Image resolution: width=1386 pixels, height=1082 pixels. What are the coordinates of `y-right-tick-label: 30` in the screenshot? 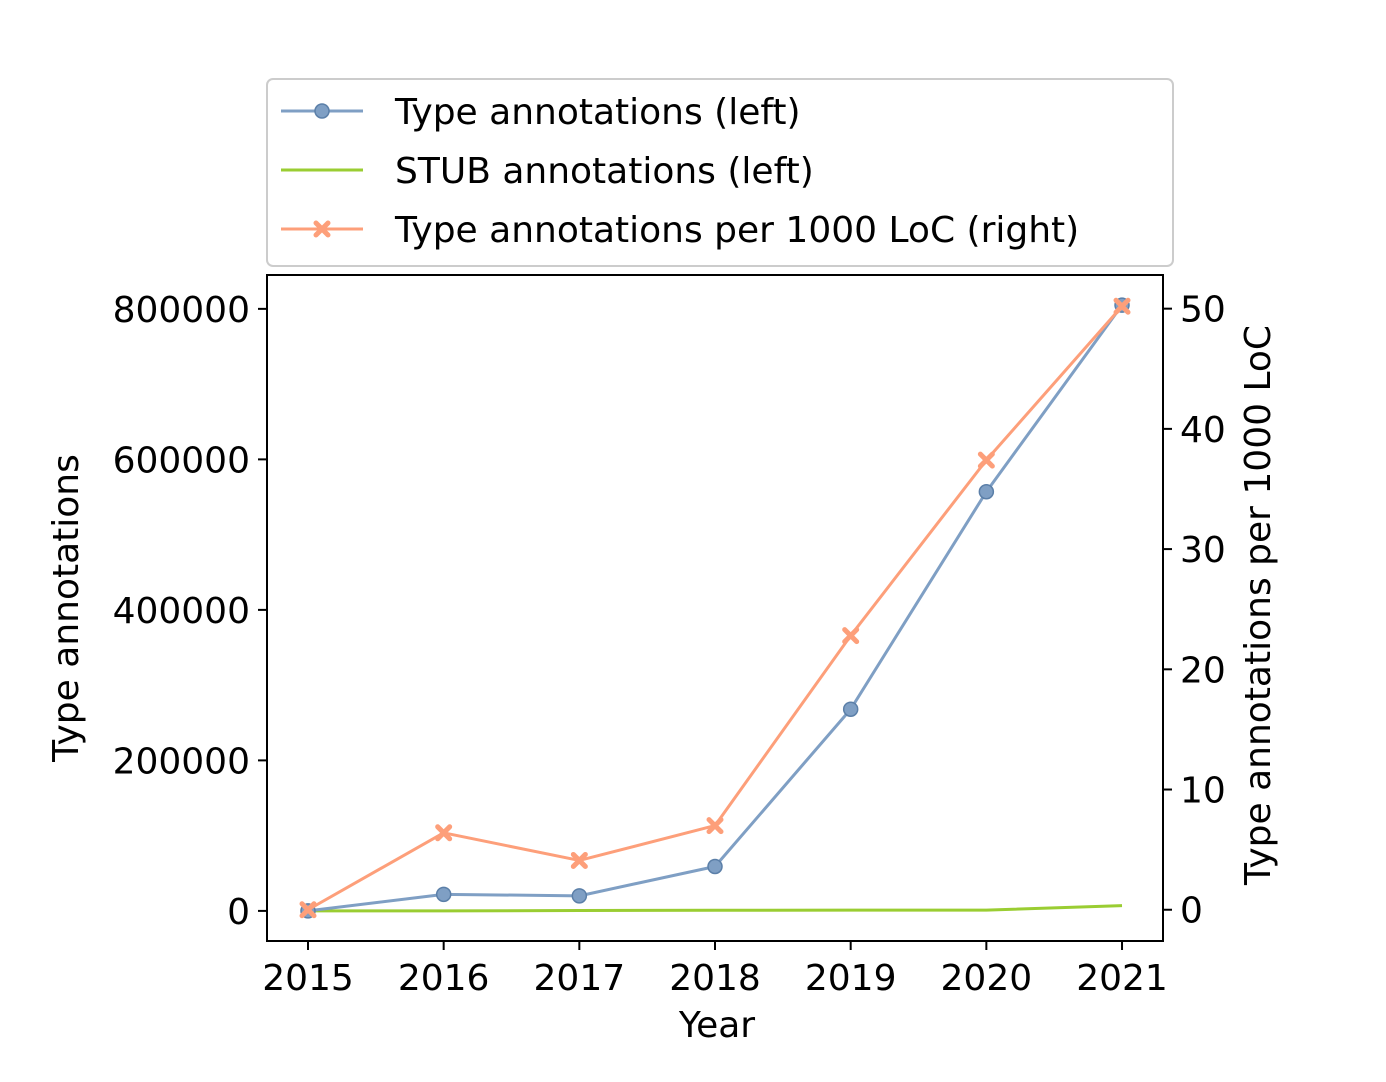 It's located at (1203, 550).